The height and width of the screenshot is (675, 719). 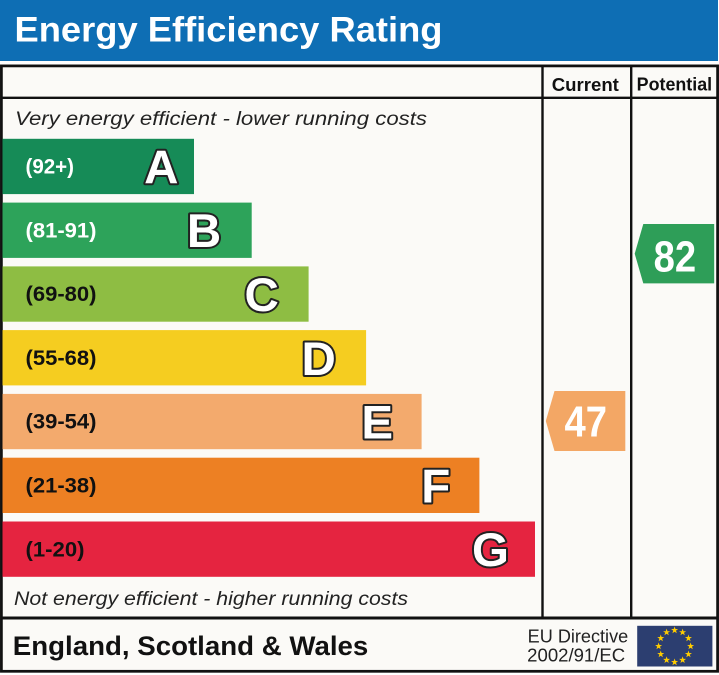 What do you see at coordinates (675, 258) in the screenshot?
I see `svg-text: 82` at bounding box center [675, 258].